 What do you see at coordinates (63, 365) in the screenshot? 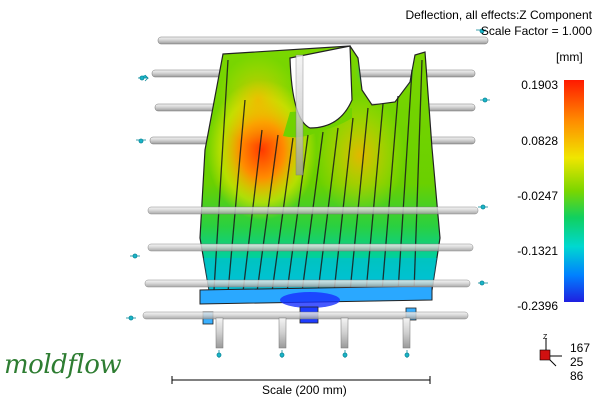
I see `moldflow-logo-icon: moldflow` at bounding box center [63, 365].